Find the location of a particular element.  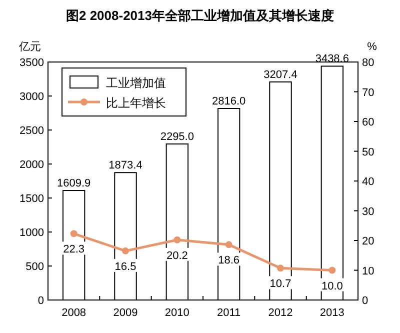

data-label: 22.3 is located at coordinates (74, 250).